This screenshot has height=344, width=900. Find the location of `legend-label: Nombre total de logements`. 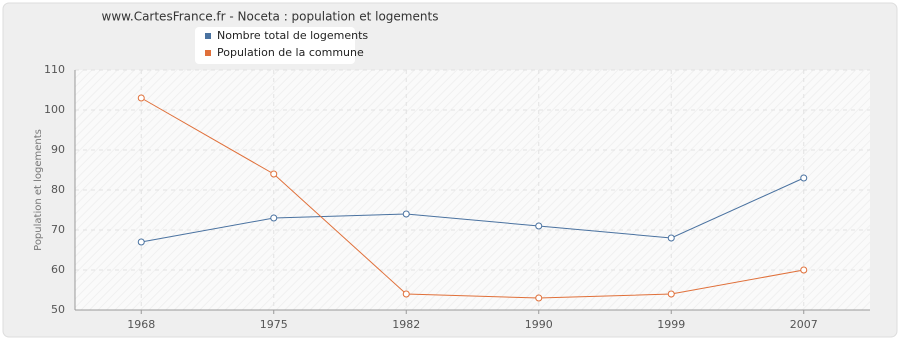

legend-label: Nombre total de logements is located at coordinates (292, 35).